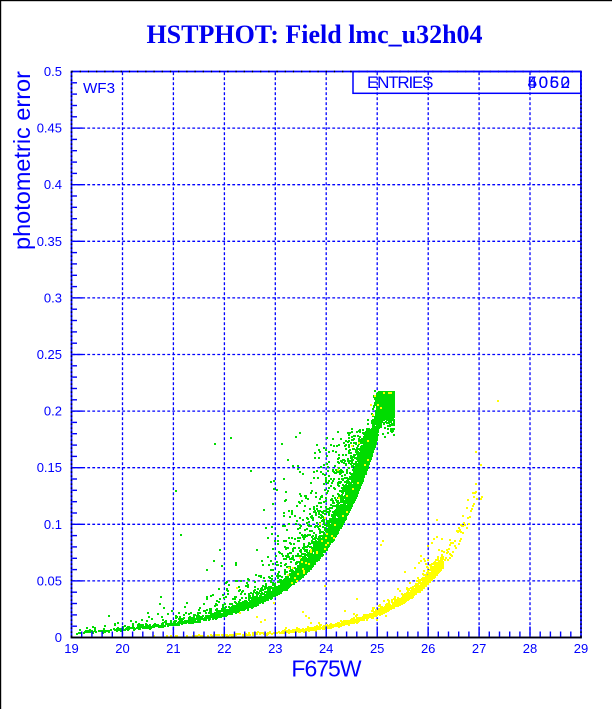 This screenshot has width=612, height=709. I want to click on svg-text: 0.5, so click(53, 71).